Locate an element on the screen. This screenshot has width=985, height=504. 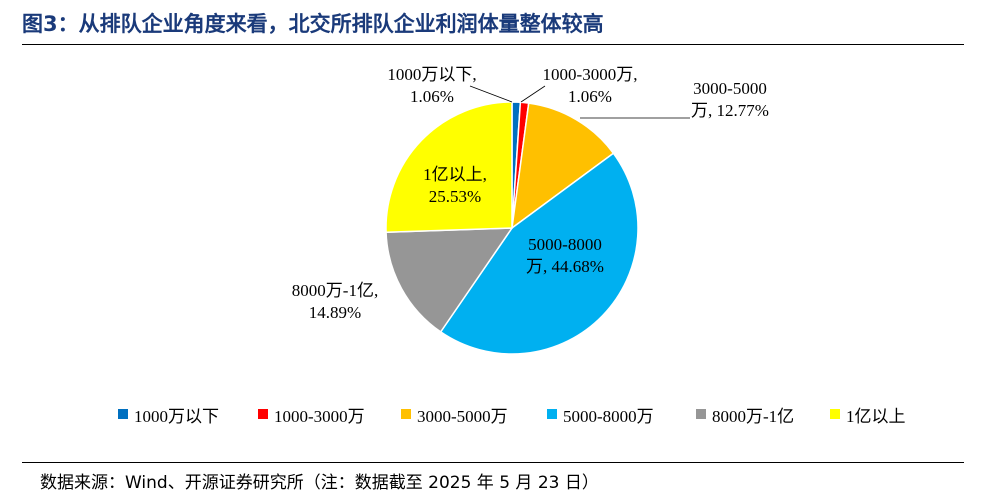
legend-item-6: 1亿以上 is located at coordinates (868, 414).